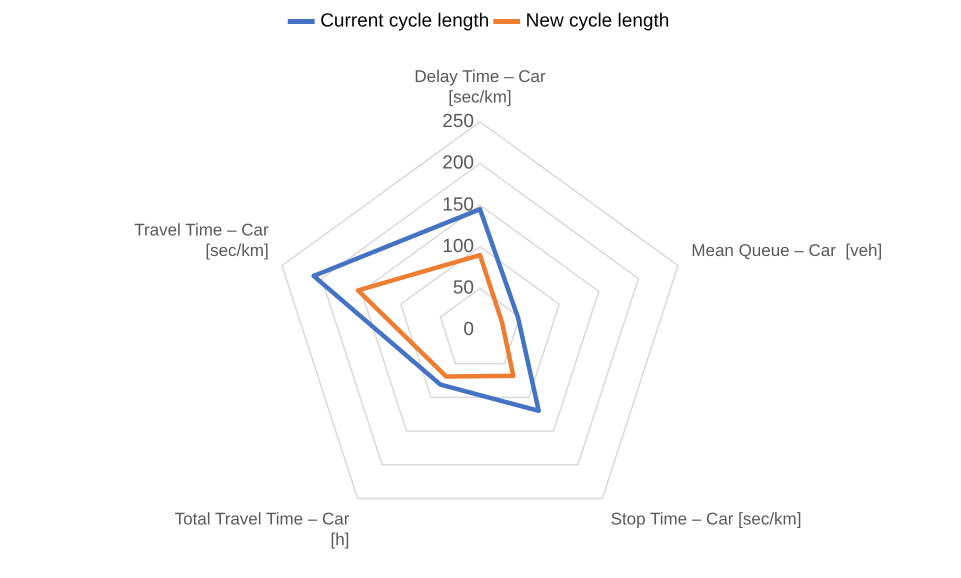  I want to click on spoke-label: Stop Time – Car [sec/km], so click(706, 519).